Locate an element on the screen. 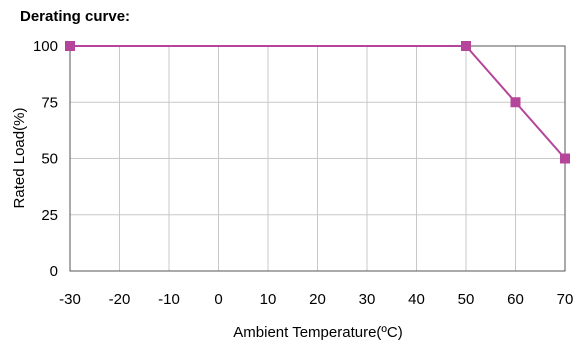 The width and height of the screenshot is (577, 347). x-tick-label: -20 is located at coordinates (120, 299).